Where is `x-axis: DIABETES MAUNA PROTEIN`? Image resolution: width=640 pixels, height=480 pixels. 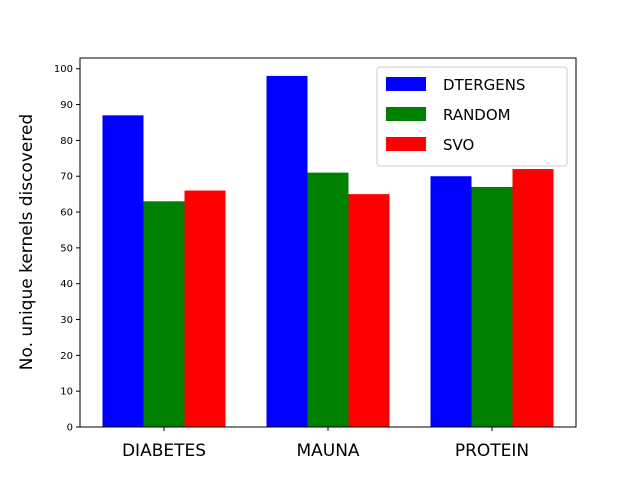 x-axis: DIABETES MAUNA PROTEIN is located at coordinates (325, 444).